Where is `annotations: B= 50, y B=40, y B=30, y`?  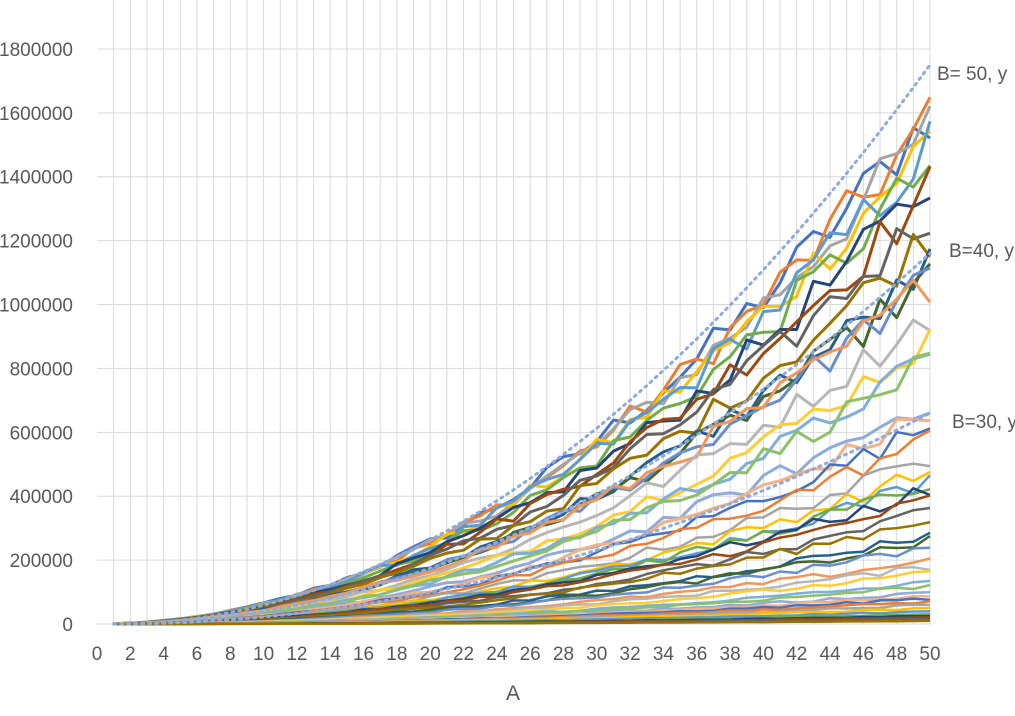 annotations: B= 50, y B=40, y B=30, y is located at coordinates (976, 248).